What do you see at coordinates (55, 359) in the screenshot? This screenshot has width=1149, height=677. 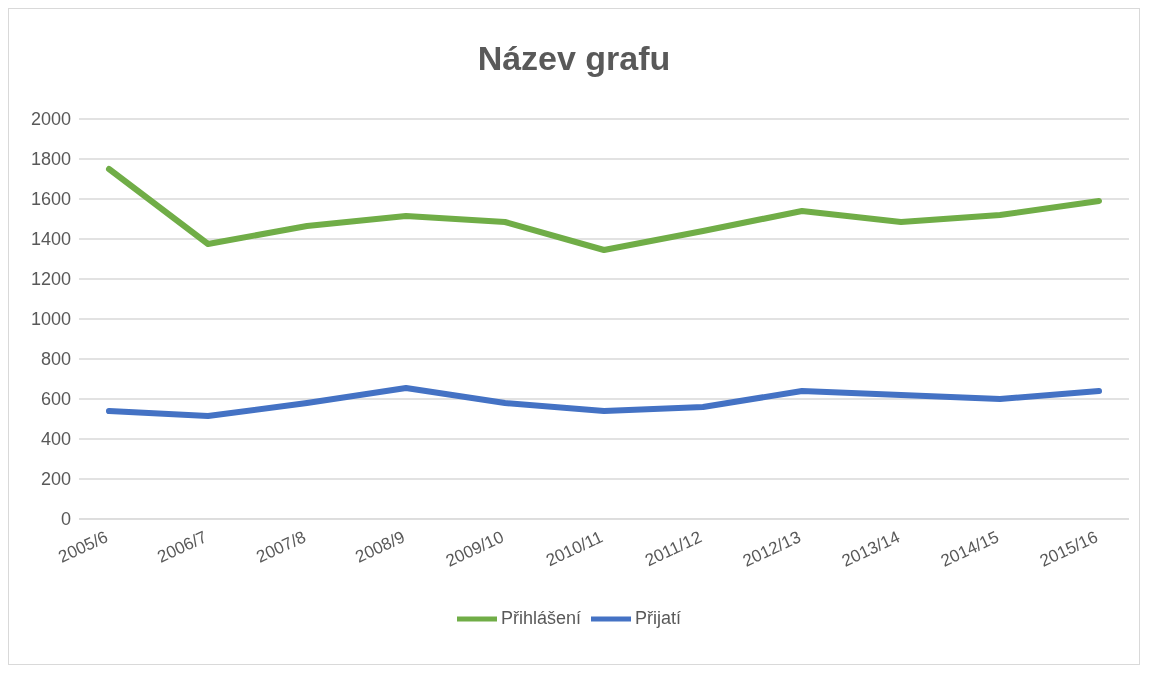 I see `y-tick-label: 800` at bounding box center [55, 359].